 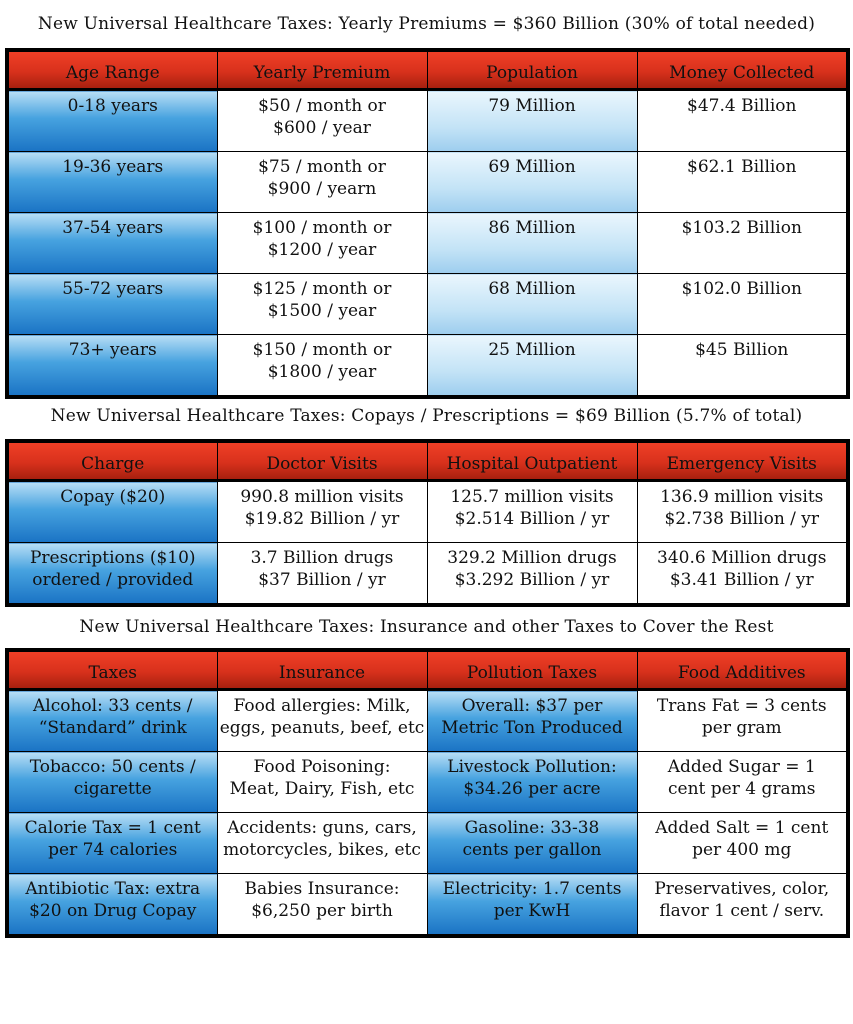 What do you see at coordinates (742, 120) in the screenshot?
I see `money-cell: $47.4 Billion` at bounding box center [742, 120].